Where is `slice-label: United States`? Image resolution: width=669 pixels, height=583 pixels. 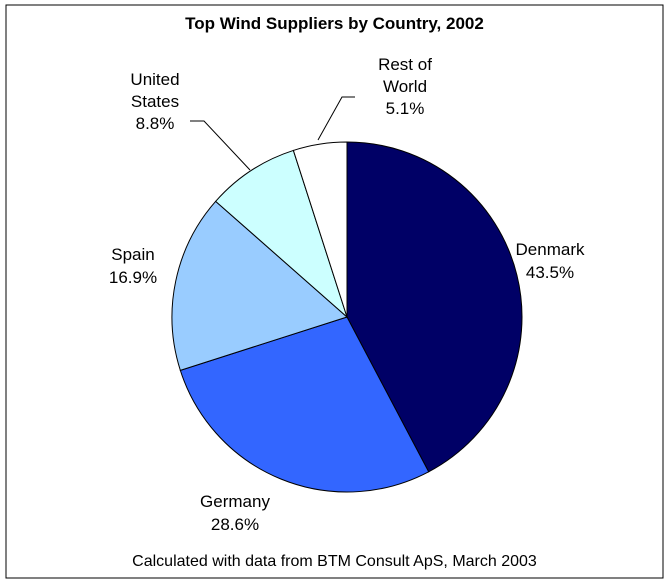
slice-label: United States is located at coordinates (155, 90).